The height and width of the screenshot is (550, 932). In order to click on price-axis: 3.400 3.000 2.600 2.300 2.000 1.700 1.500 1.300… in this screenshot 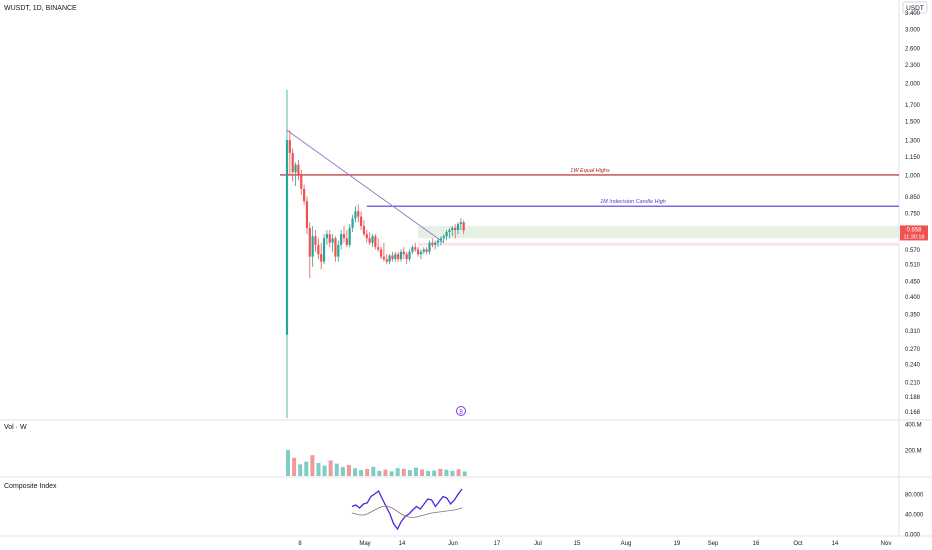, I will do `click(913, 213)`.